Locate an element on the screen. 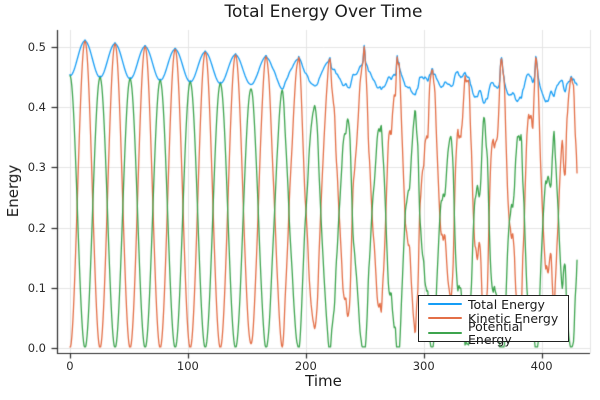  legend-item-total: Total Energy is located at coordinates (496, 304).